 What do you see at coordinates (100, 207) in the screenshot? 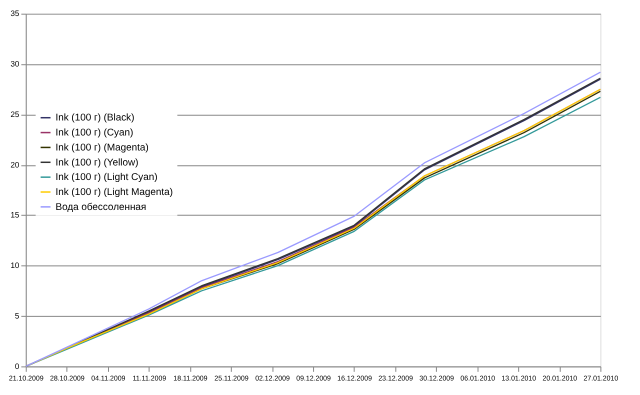
I see `legend-label: Вода обессоленная` at bounding box center [100, 207].